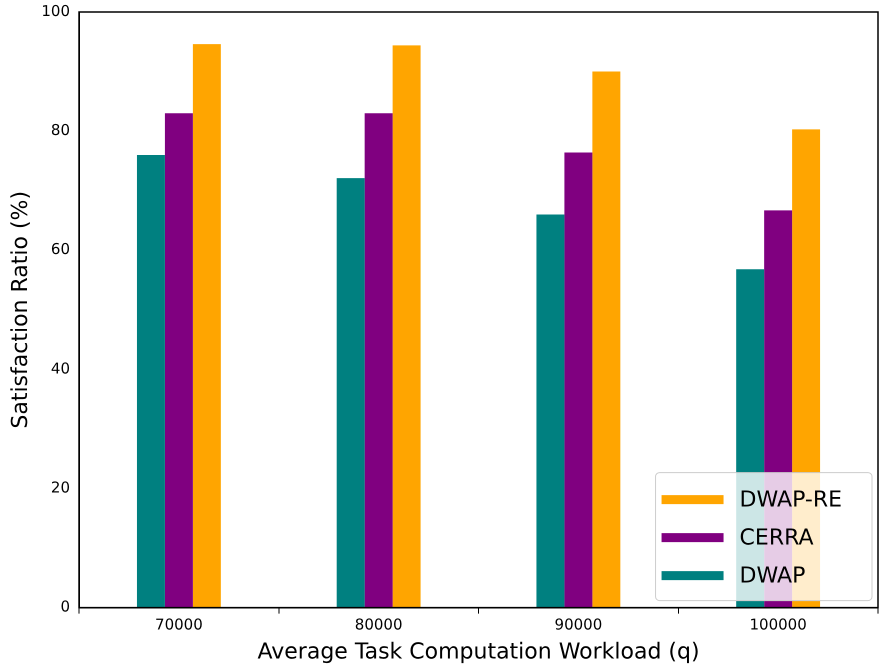 Image resolution: width=879 pixels, height=672 pixels. I want to click on x-tick-label: 80000, so click(378, 624).